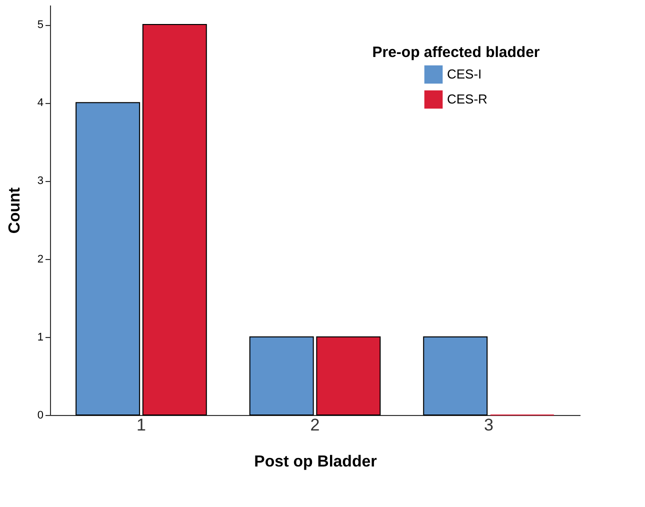  Describe the element at coordinates (464, 74) in the screenshot. I see `legend-label: CES-I` at that location.